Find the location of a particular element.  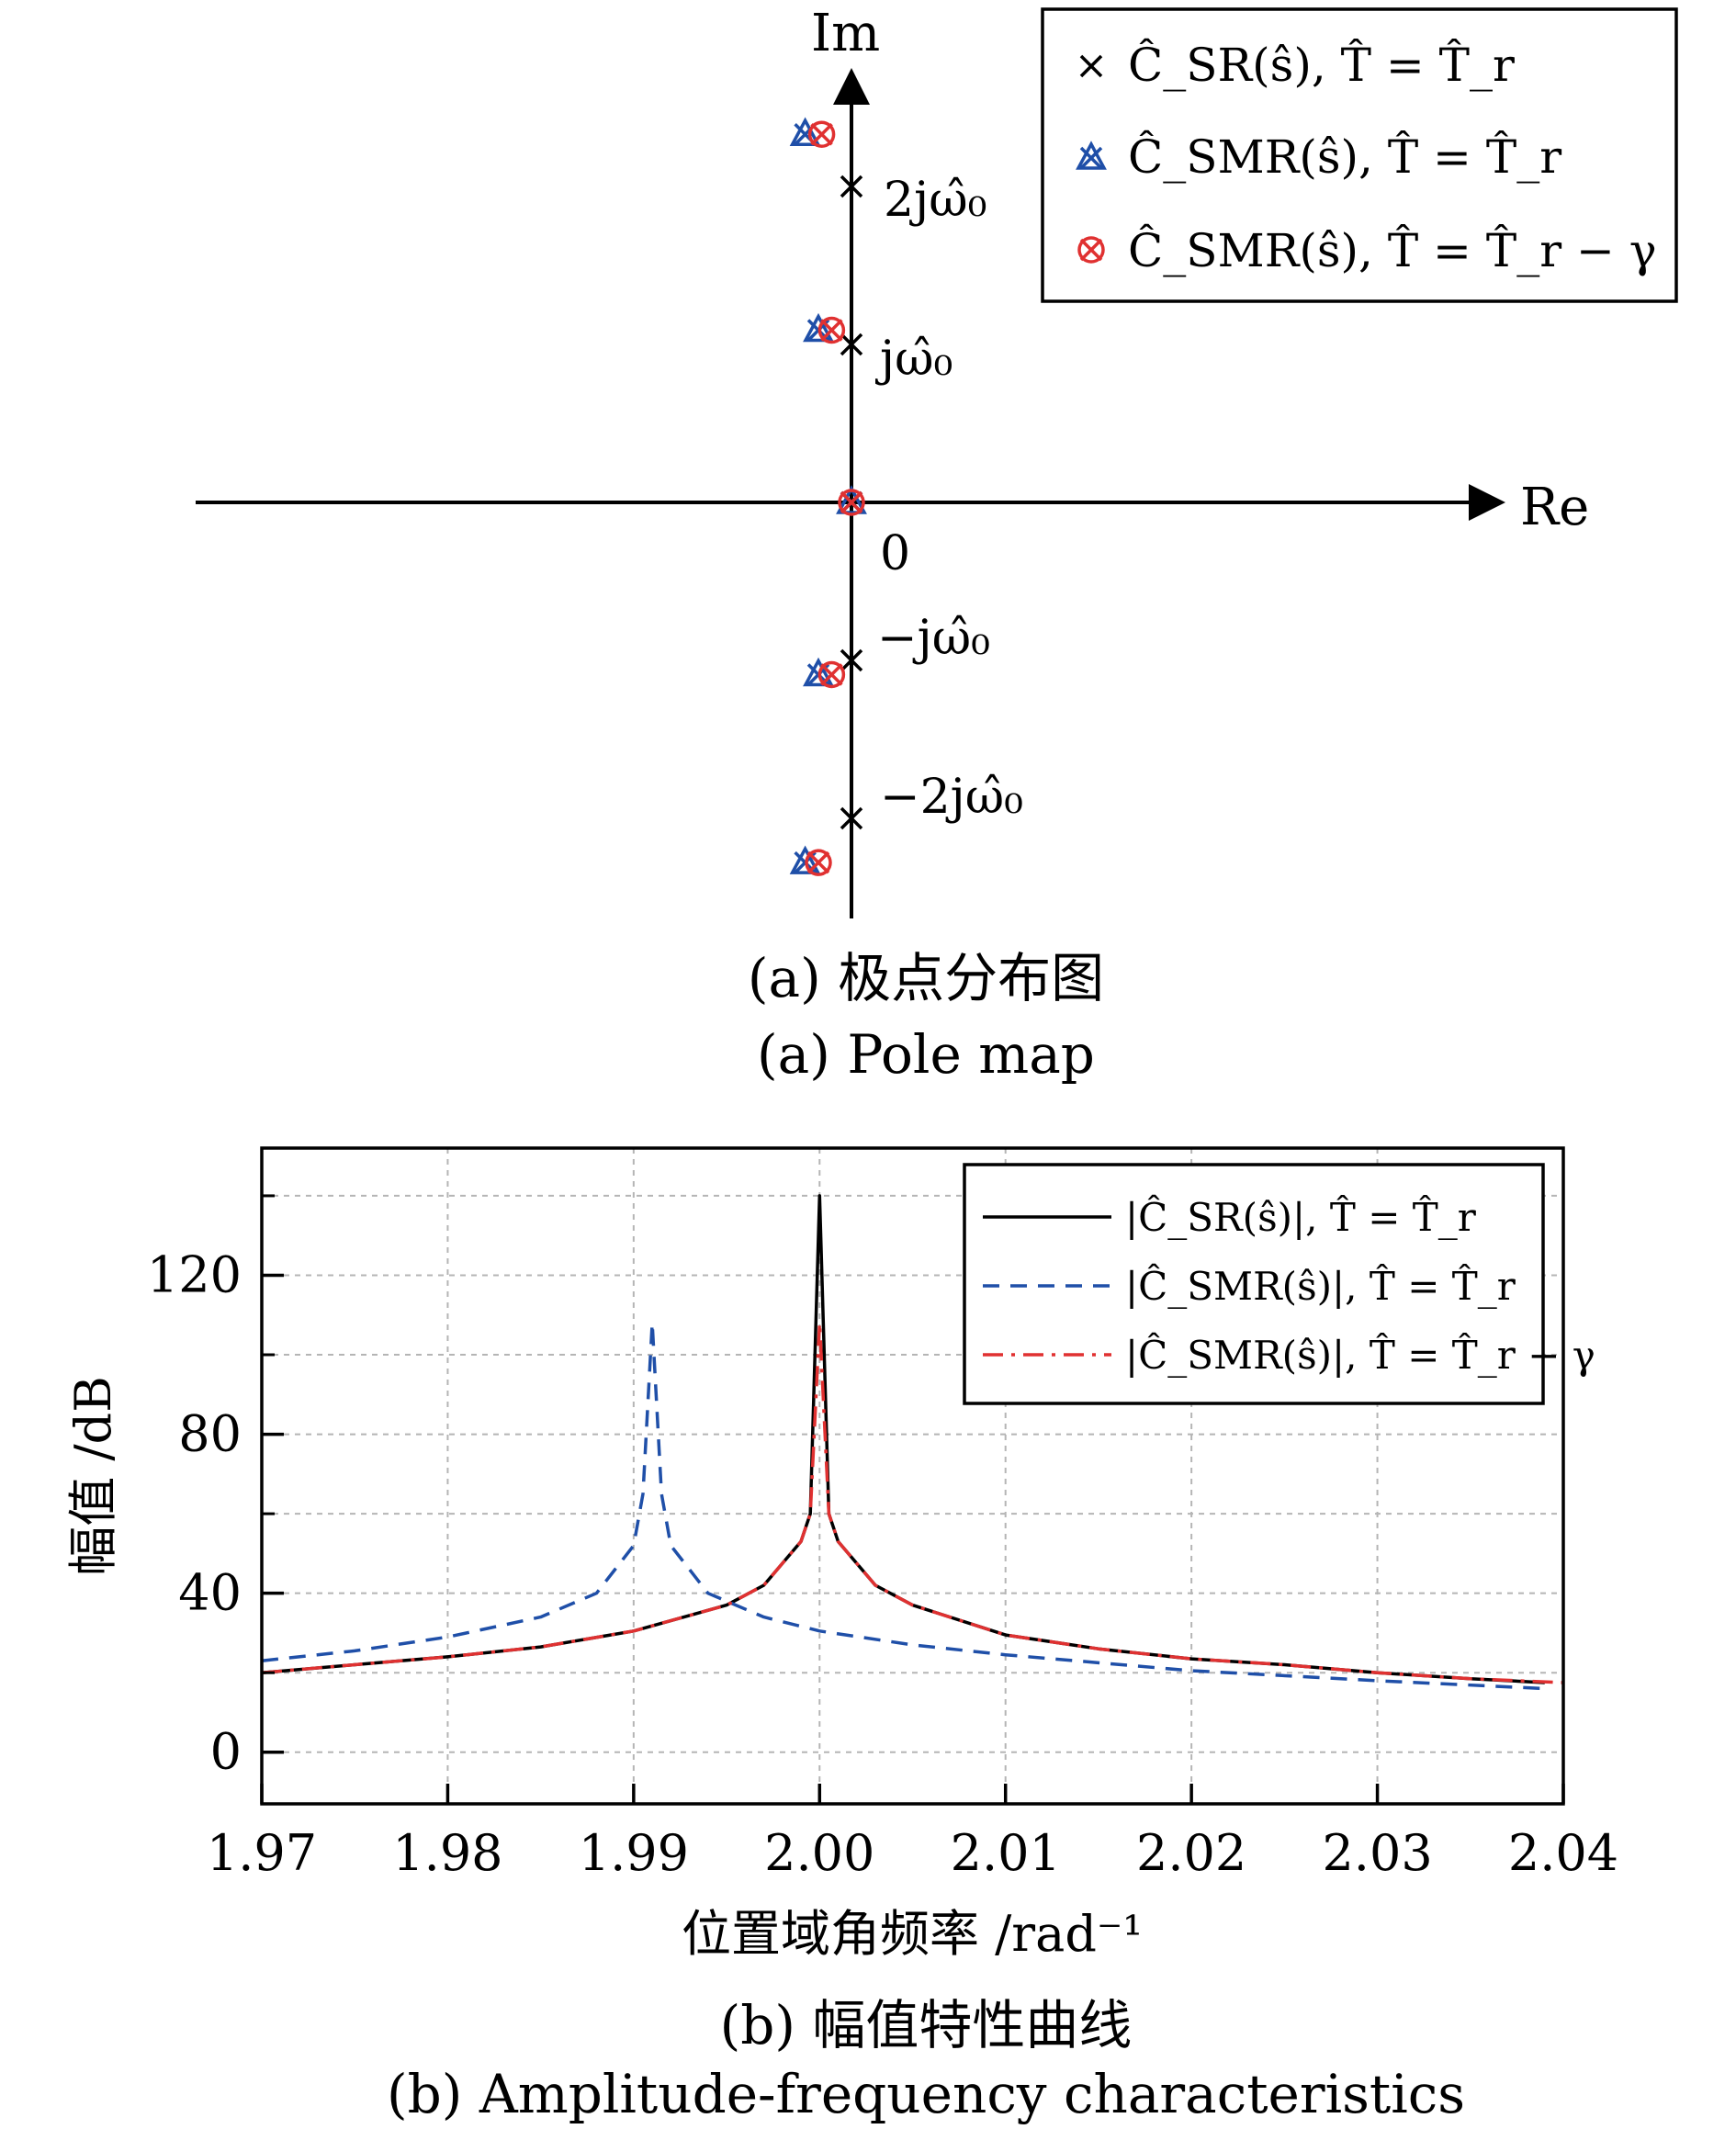

legend-markers is located at coordinates (1091, 159).